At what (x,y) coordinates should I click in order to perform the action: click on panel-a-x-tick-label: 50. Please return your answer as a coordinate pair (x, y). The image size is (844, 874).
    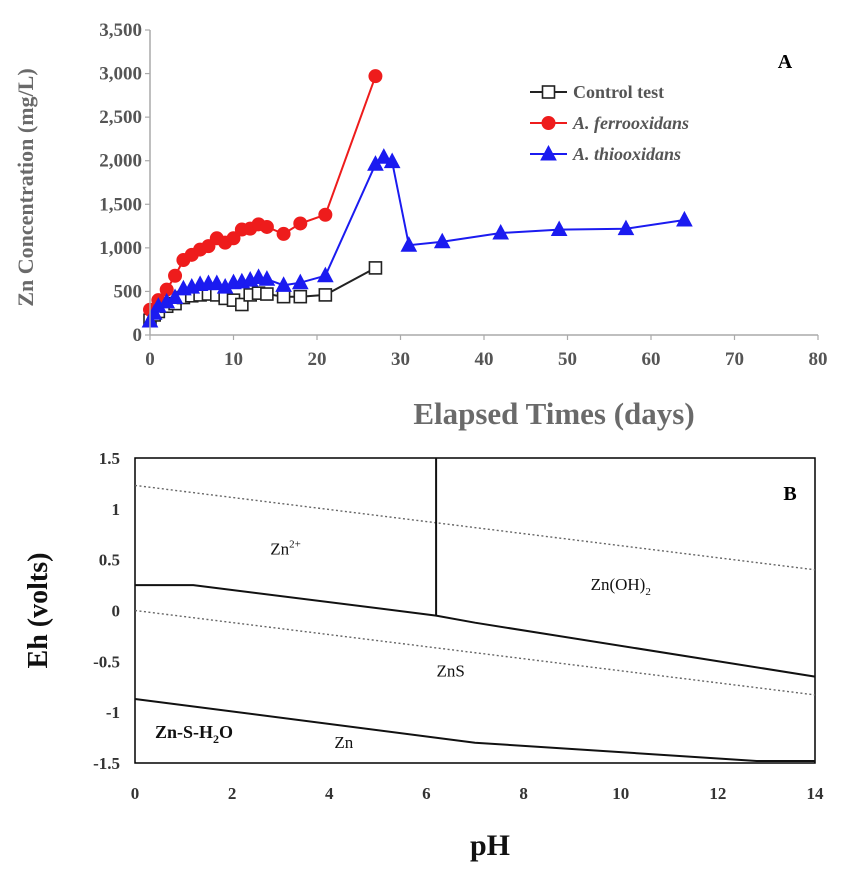
    Looking at the image, I should click on (567, 359).